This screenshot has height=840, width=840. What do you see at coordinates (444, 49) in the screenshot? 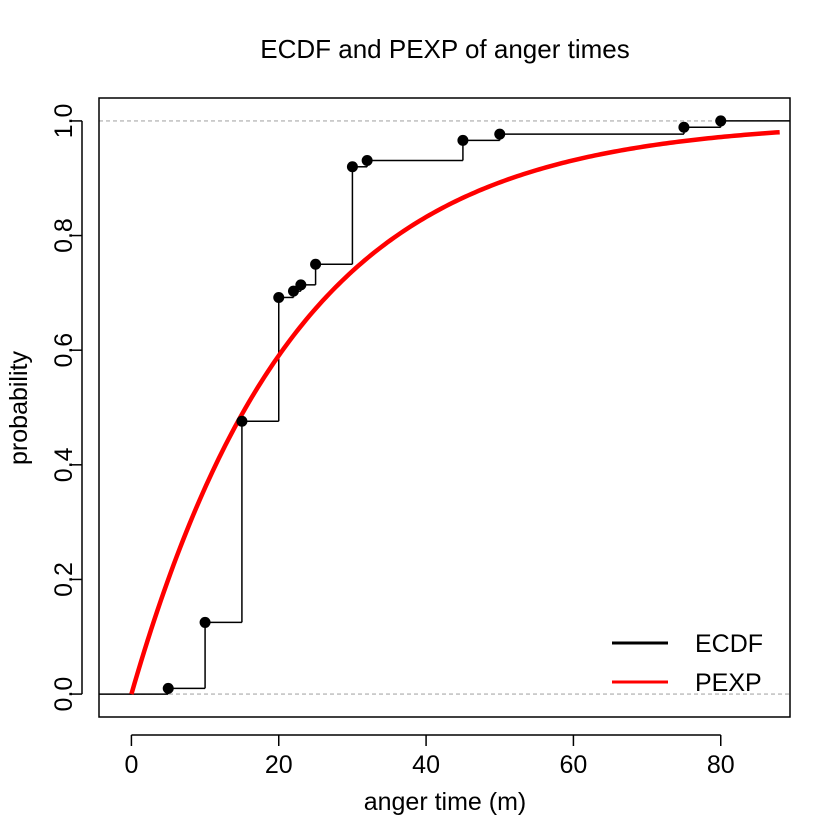
I see `chart-title: ECDF and PEXP of anger times` at bounding box center [444, 49].